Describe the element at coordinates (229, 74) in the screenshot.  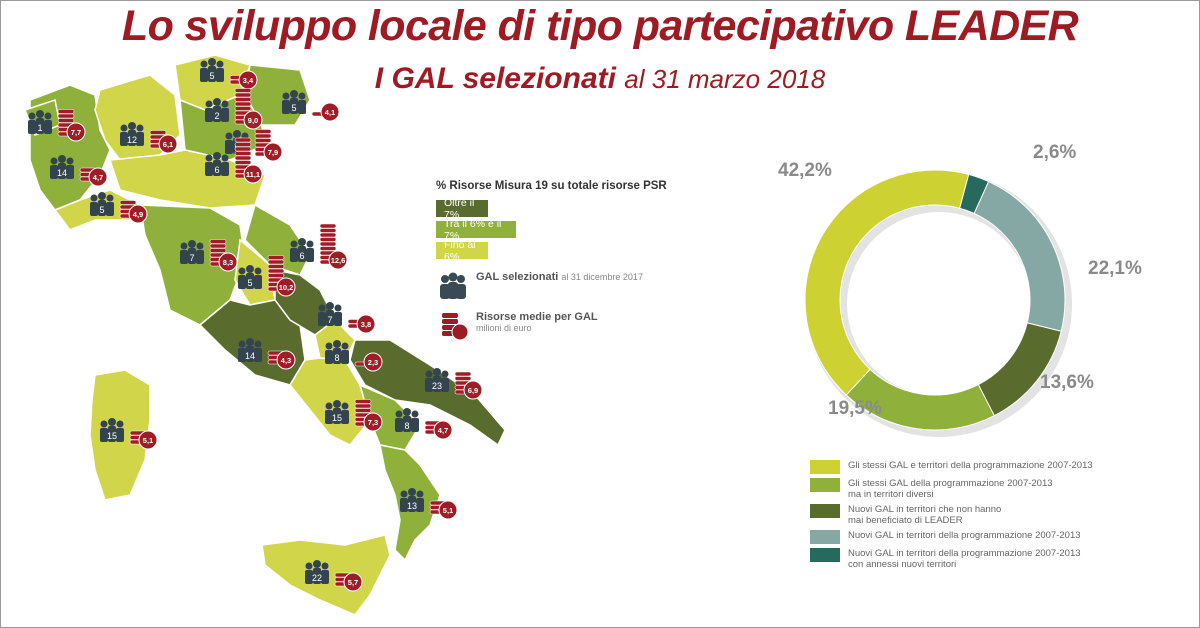
I see `region-marker: 5 3,4` at that location.